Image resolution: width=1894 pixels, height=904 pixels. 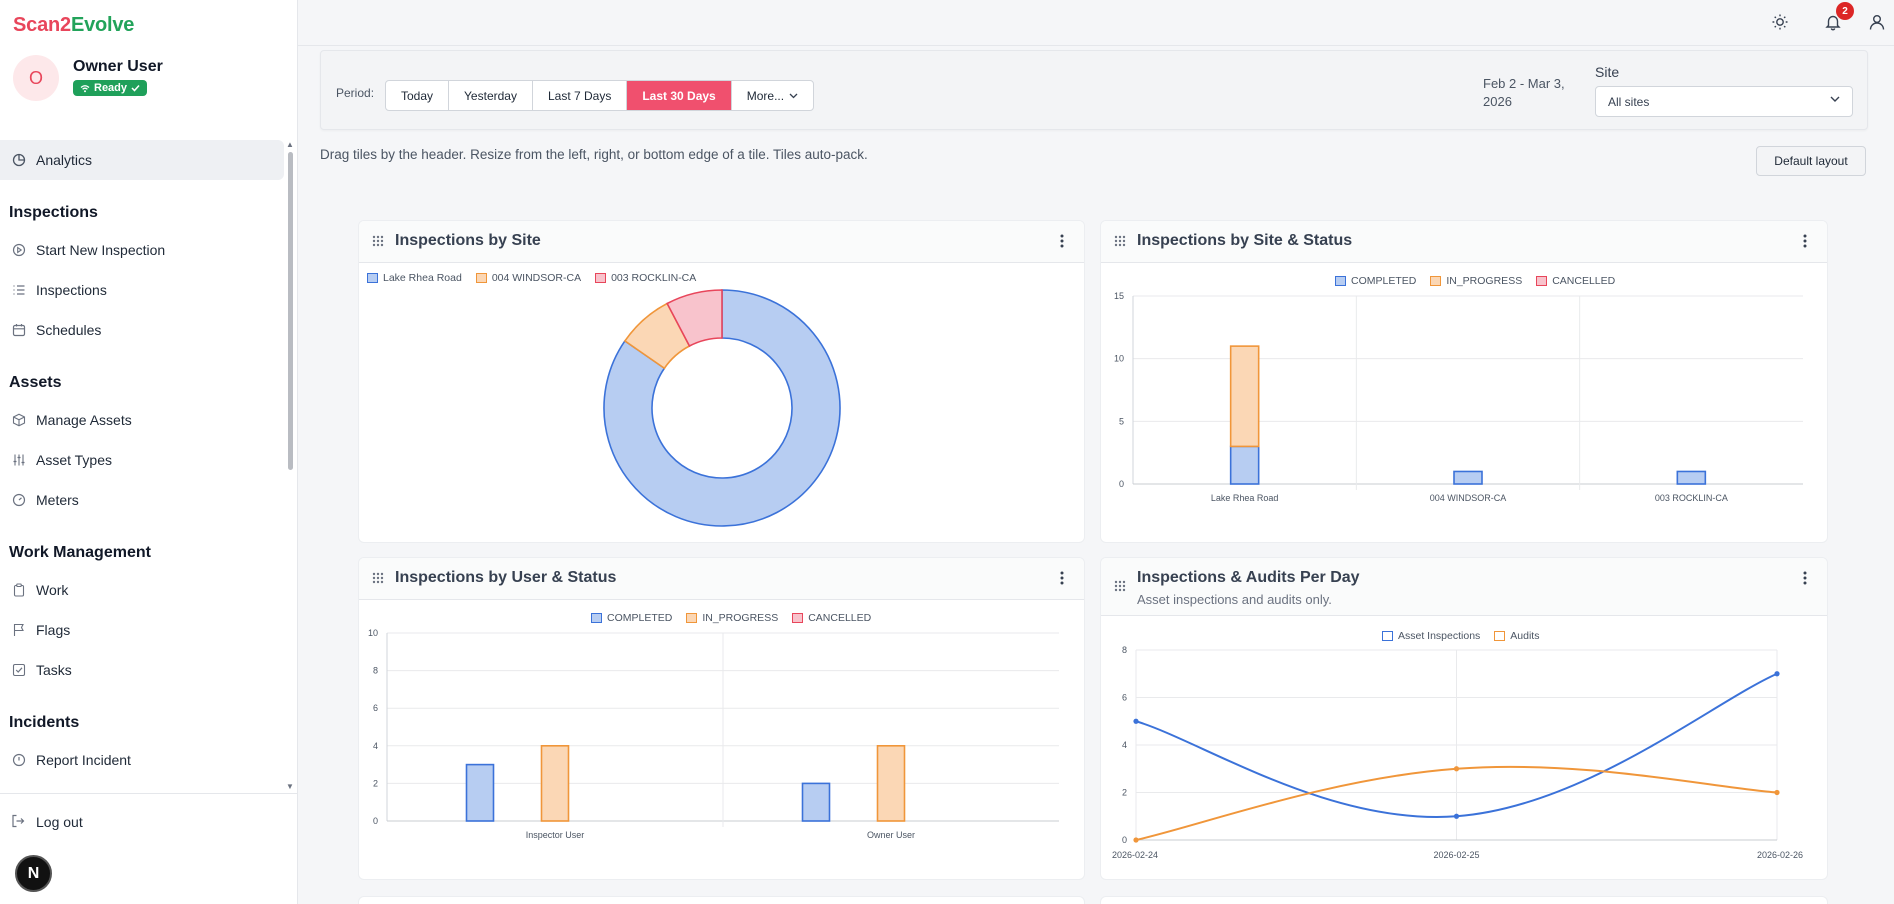 I want to click on user-icon, so click(x=1877, y=22).